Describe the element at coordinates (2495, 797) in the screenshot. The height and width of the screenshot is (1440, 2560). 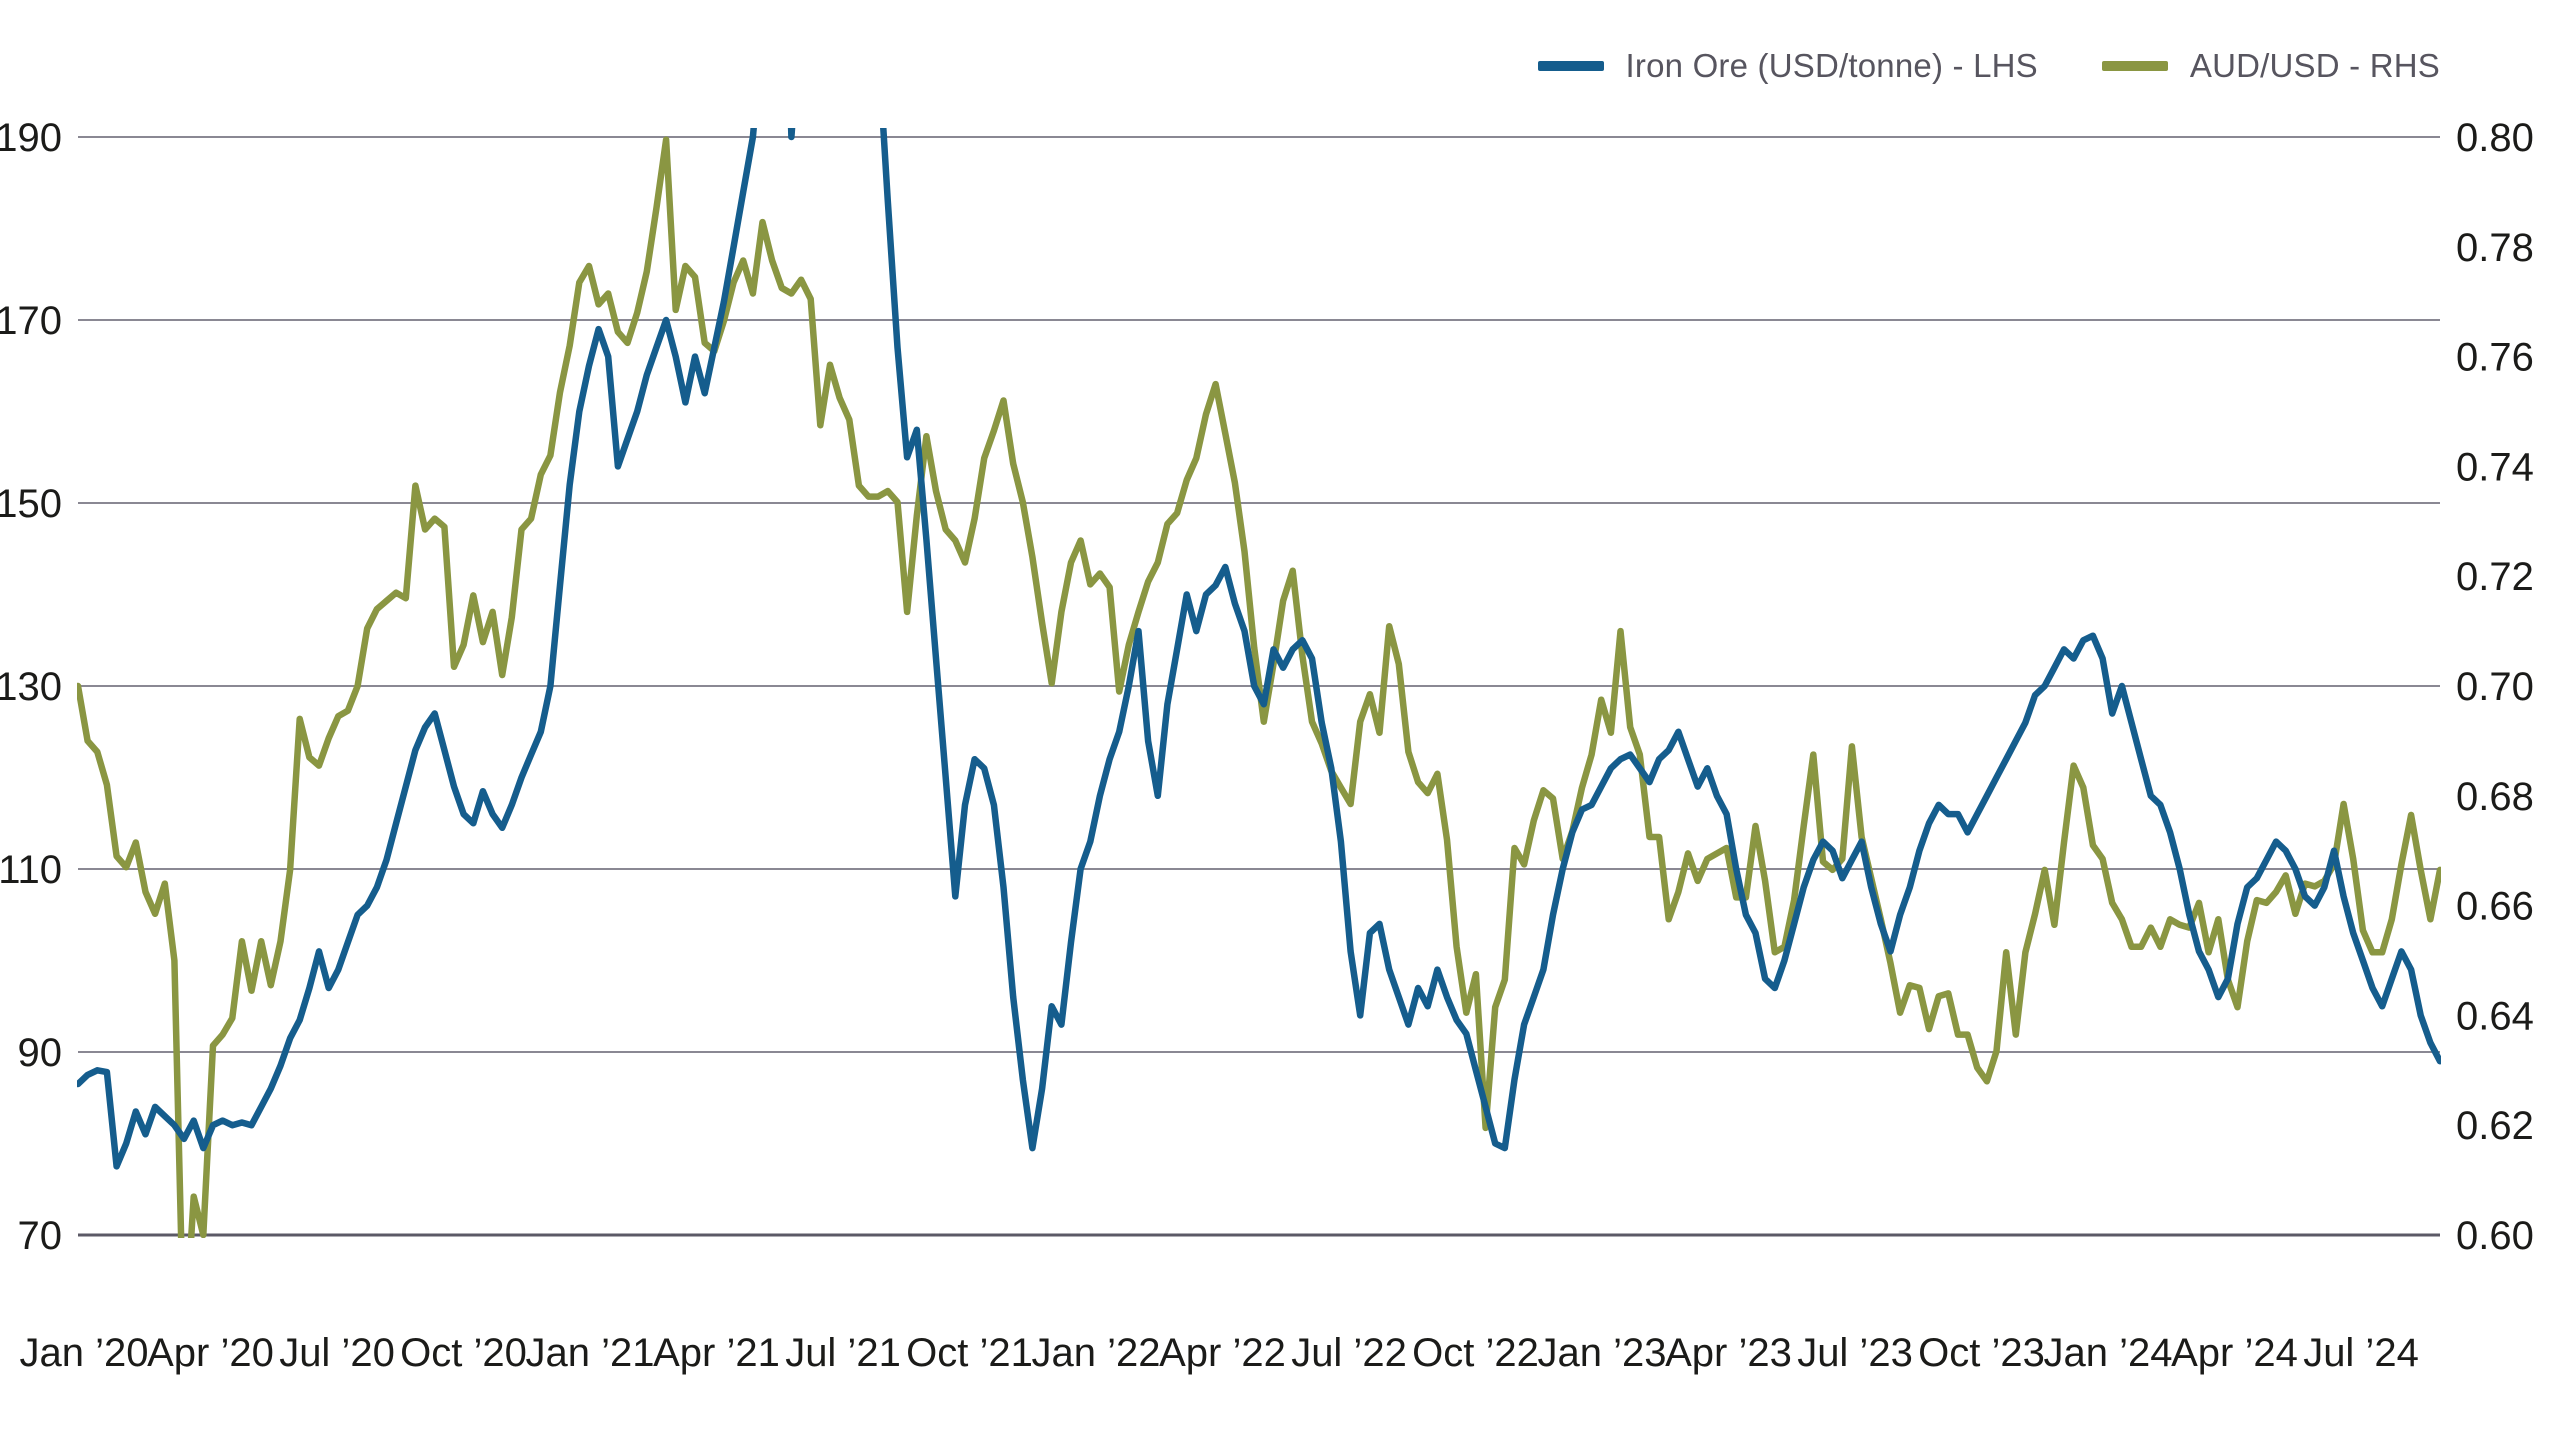
I see `y-axis-right-tick-label: 0.68` at that location.